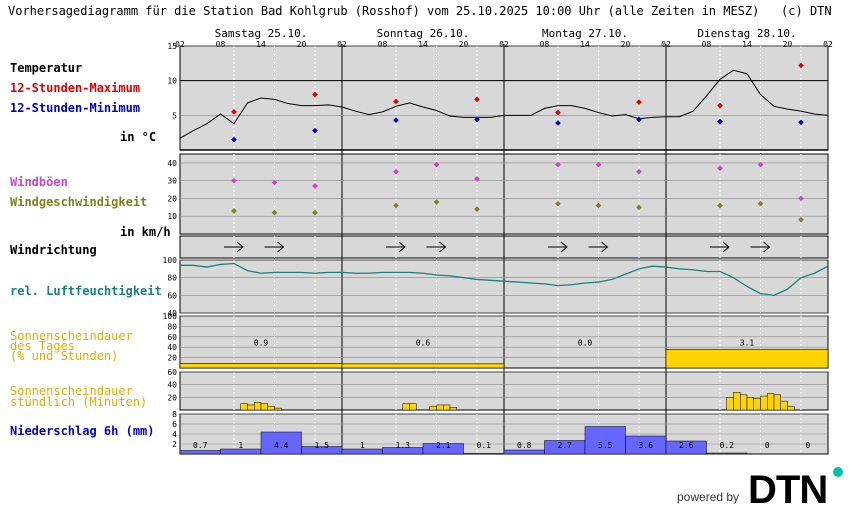 The width and height of the screenshot is (850, 524). I want to click on y-tick-label-temp: 15, so click(172, 46).